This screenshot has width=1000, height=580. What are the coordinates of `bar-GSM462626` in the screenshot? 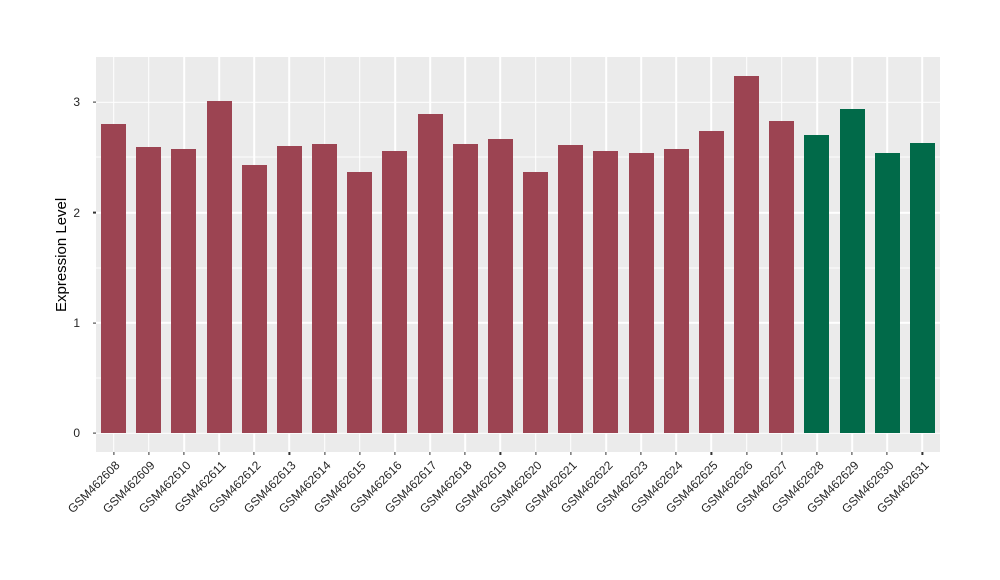 It's located at (747, 254).